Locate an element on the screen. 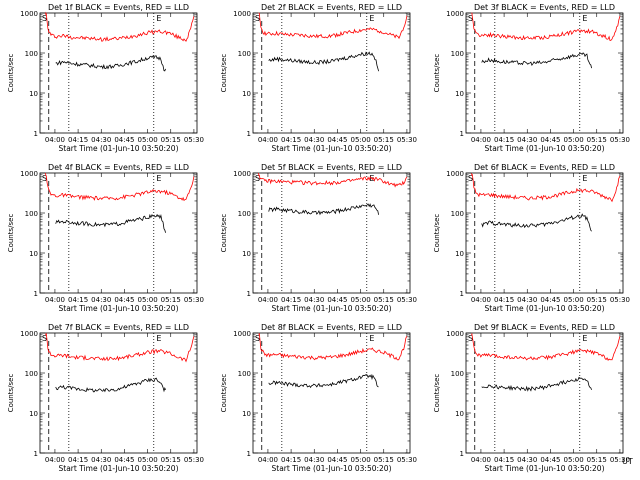  chart-title: Det 3f BLACK = Events, RED = LLD is located at coordinates (544, 7).